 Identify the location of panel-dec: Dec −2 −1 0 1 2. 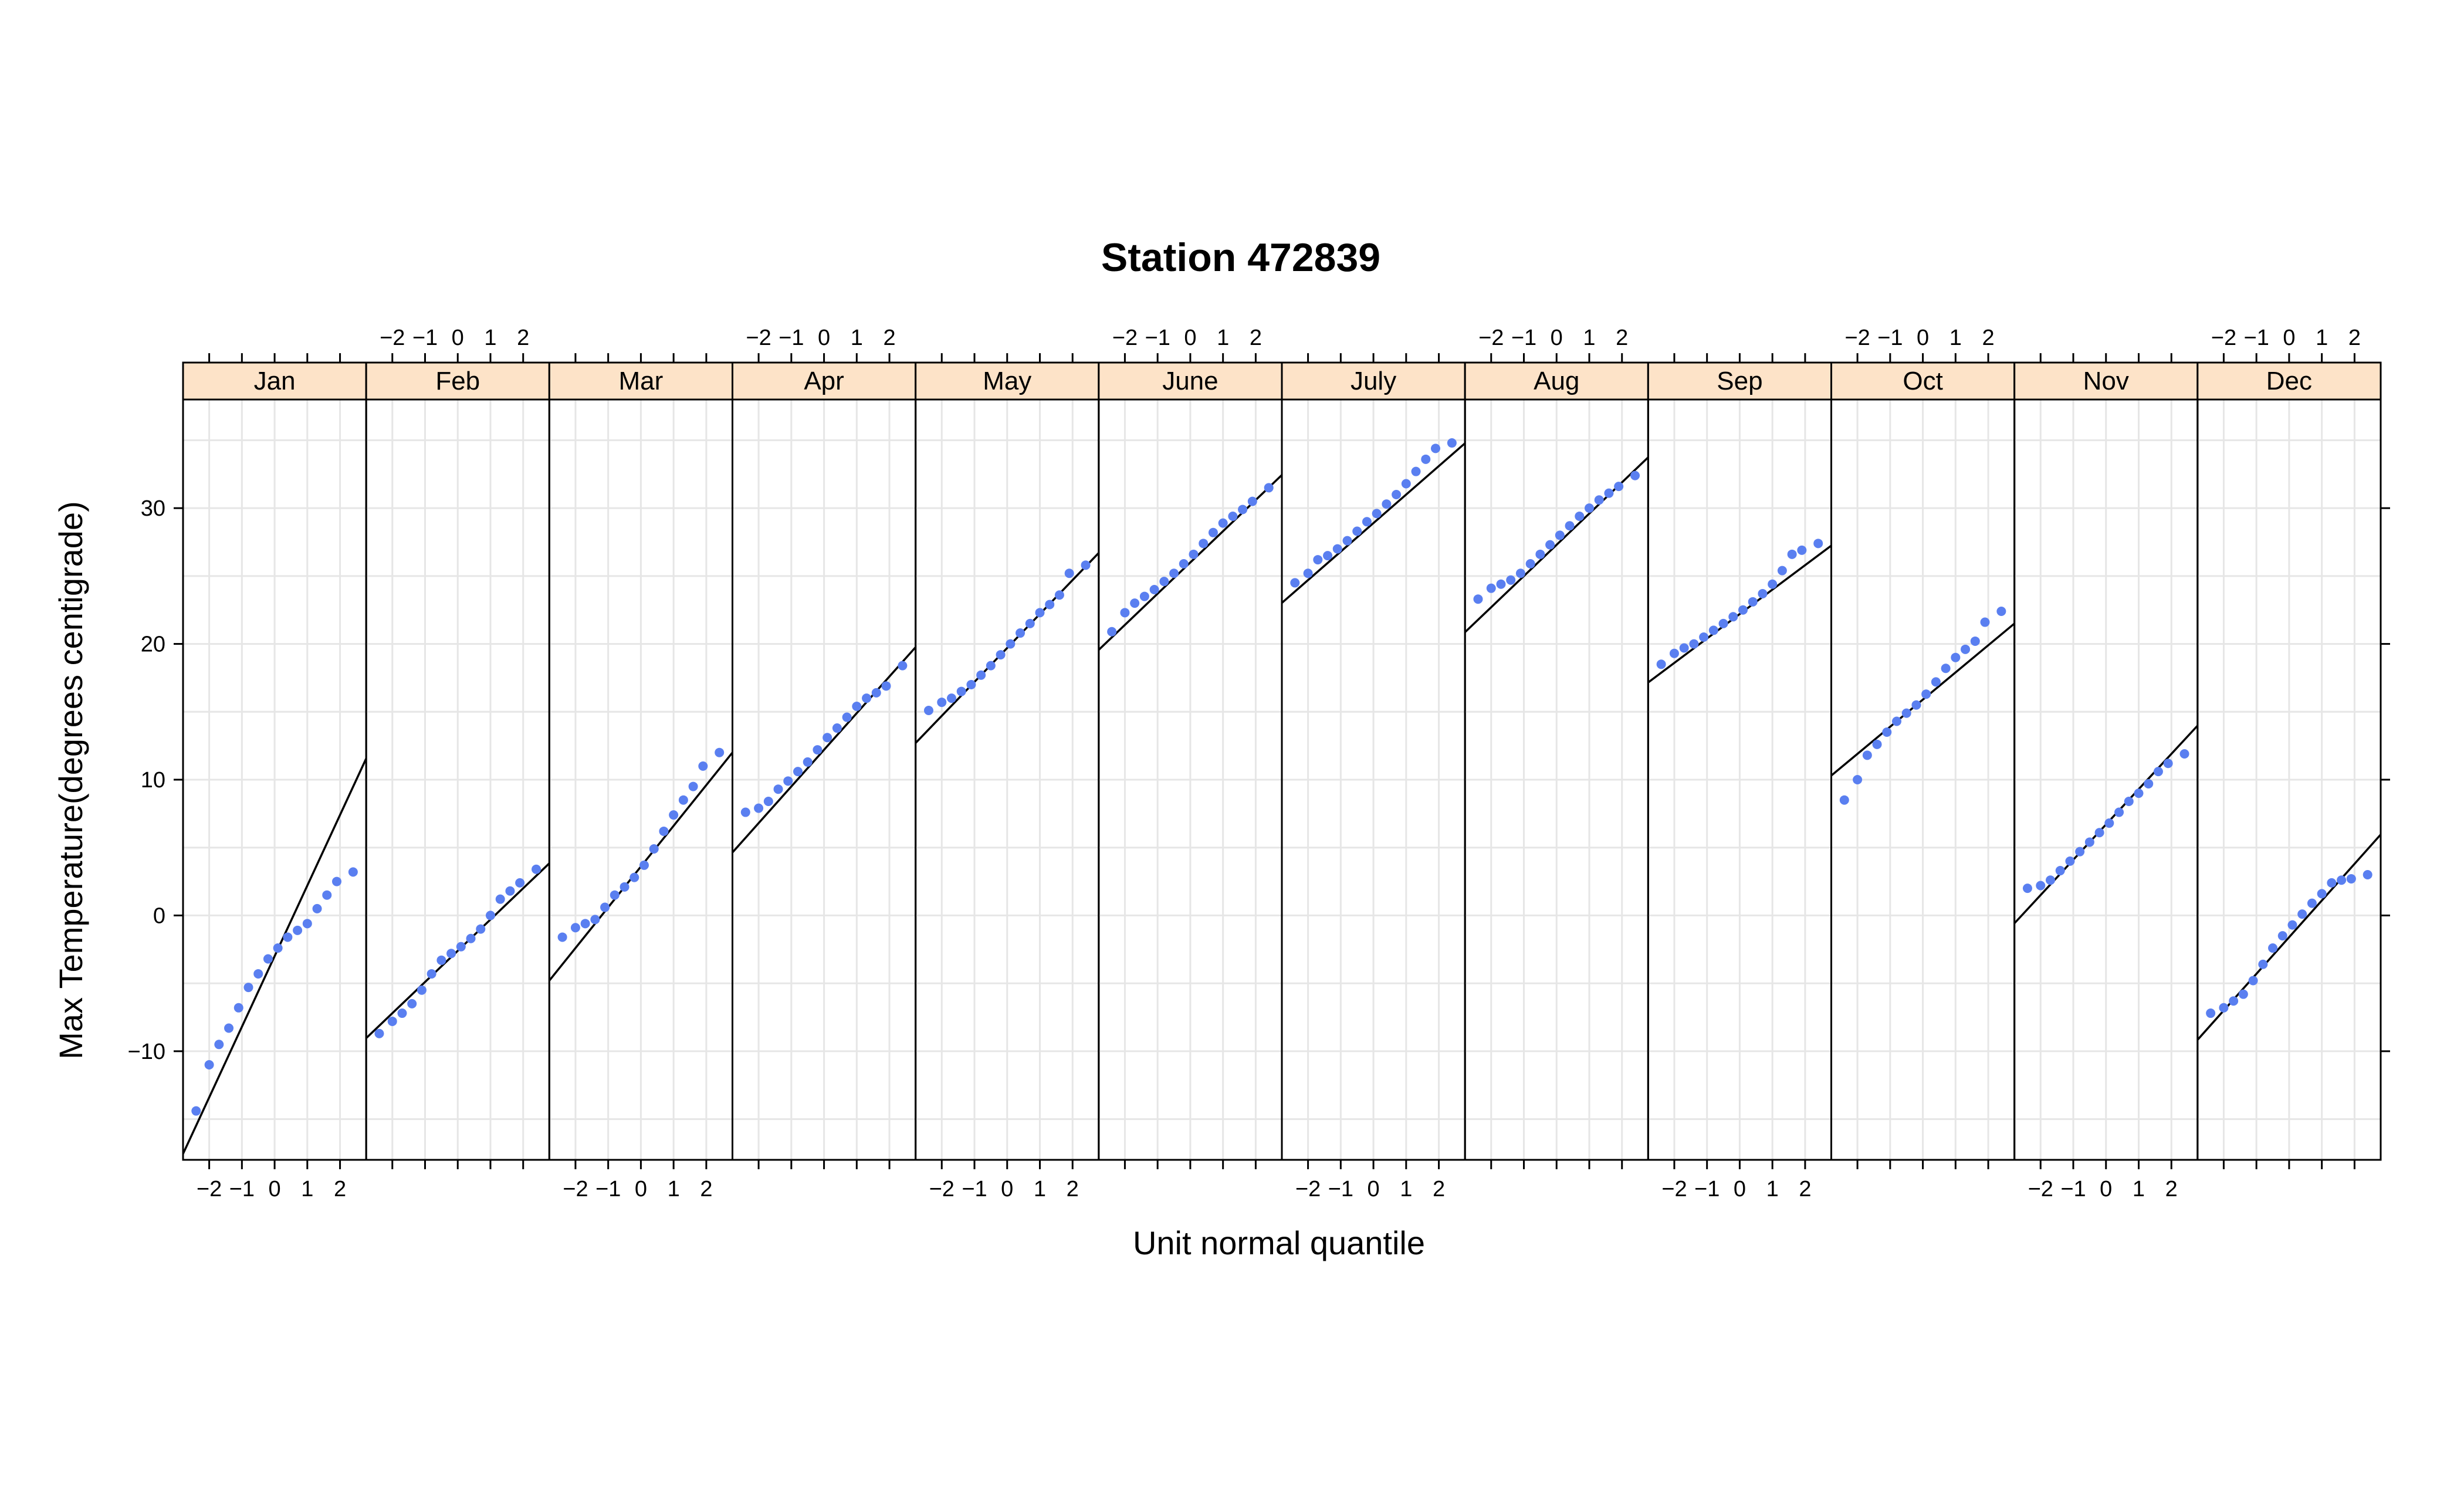
(2289, 747).